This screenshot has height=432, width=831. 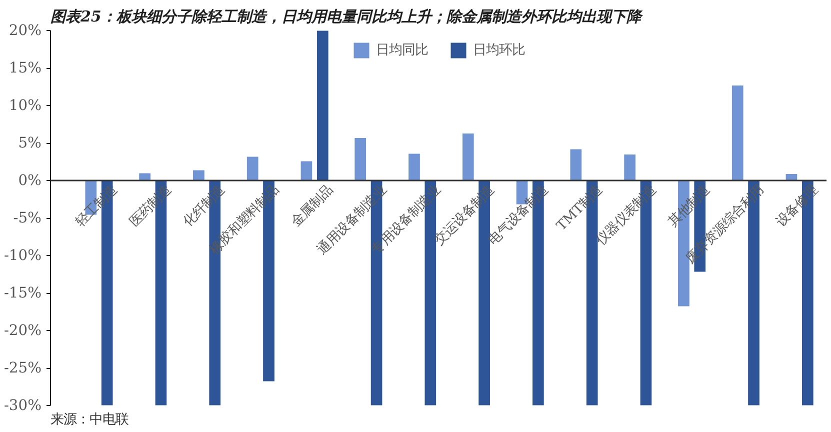 I want to click on chart-title: 图表25：板块细分子除轻工制造，日均用电量同比均上升；除金属制造外环比均出现下降, so click(x=347, y=17).